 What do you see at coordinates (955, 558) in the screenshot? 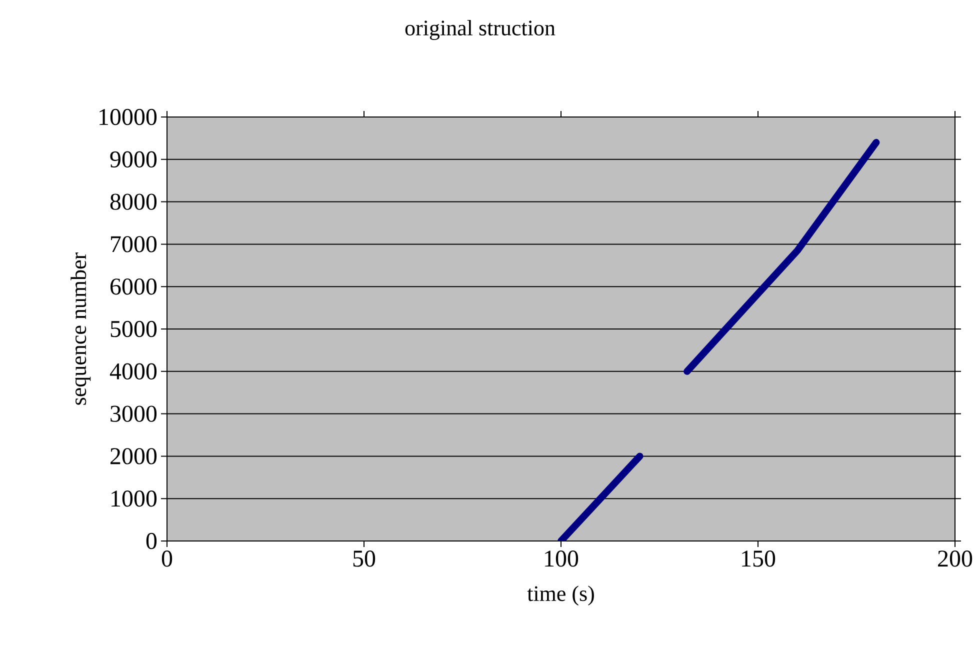
I see `x-tick-label: 200` at bounding box center [955, 558].